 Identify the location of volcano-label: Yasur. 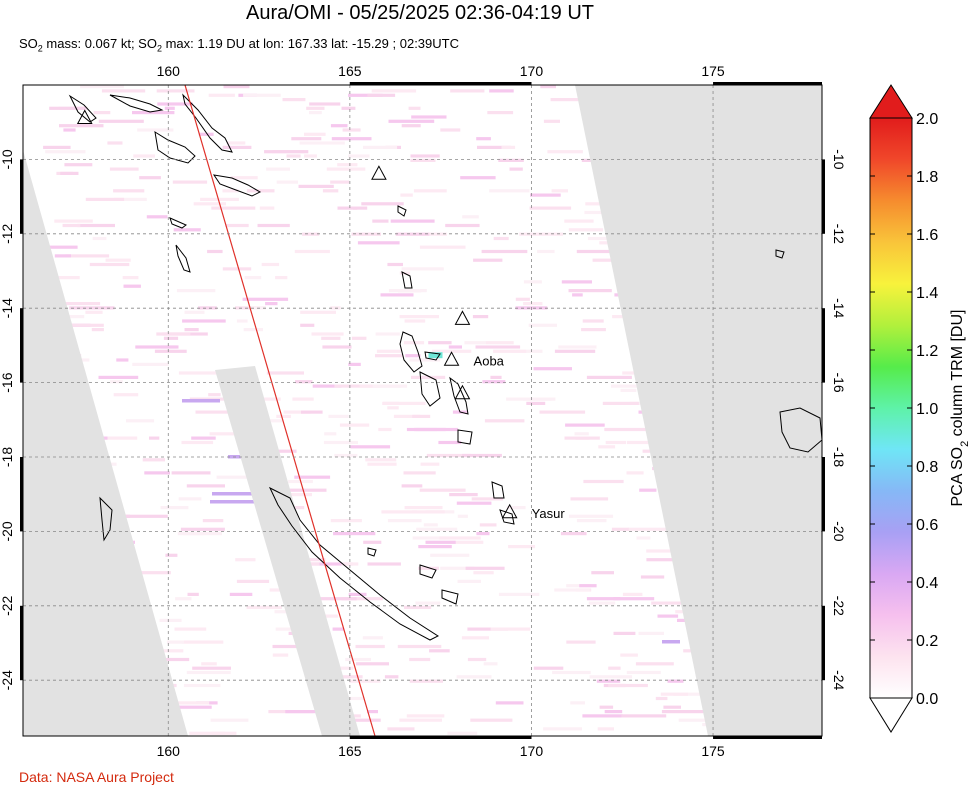
(549, 513).